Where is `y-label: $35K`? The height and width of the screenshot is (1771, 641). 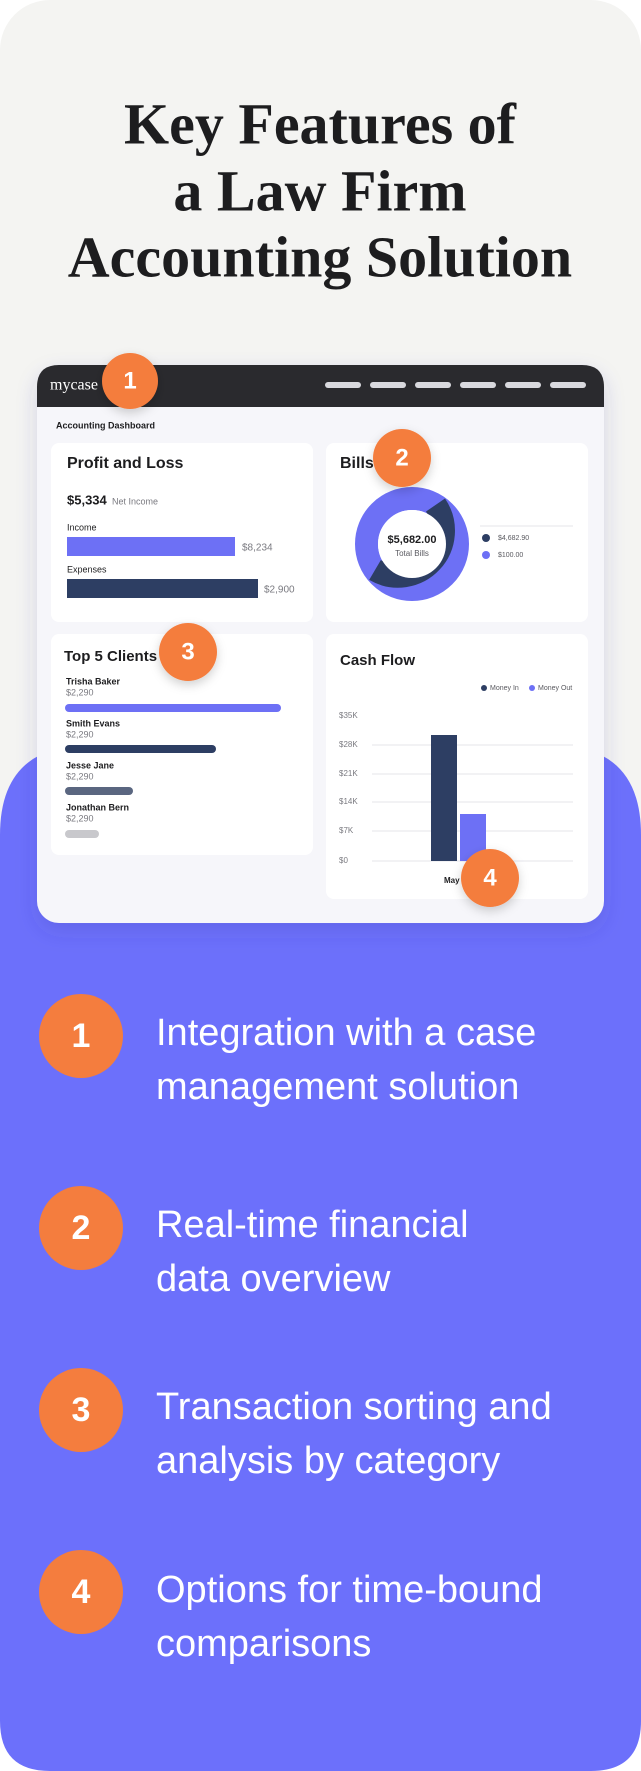 y-label: $35K is located at coordinates (348, 715).